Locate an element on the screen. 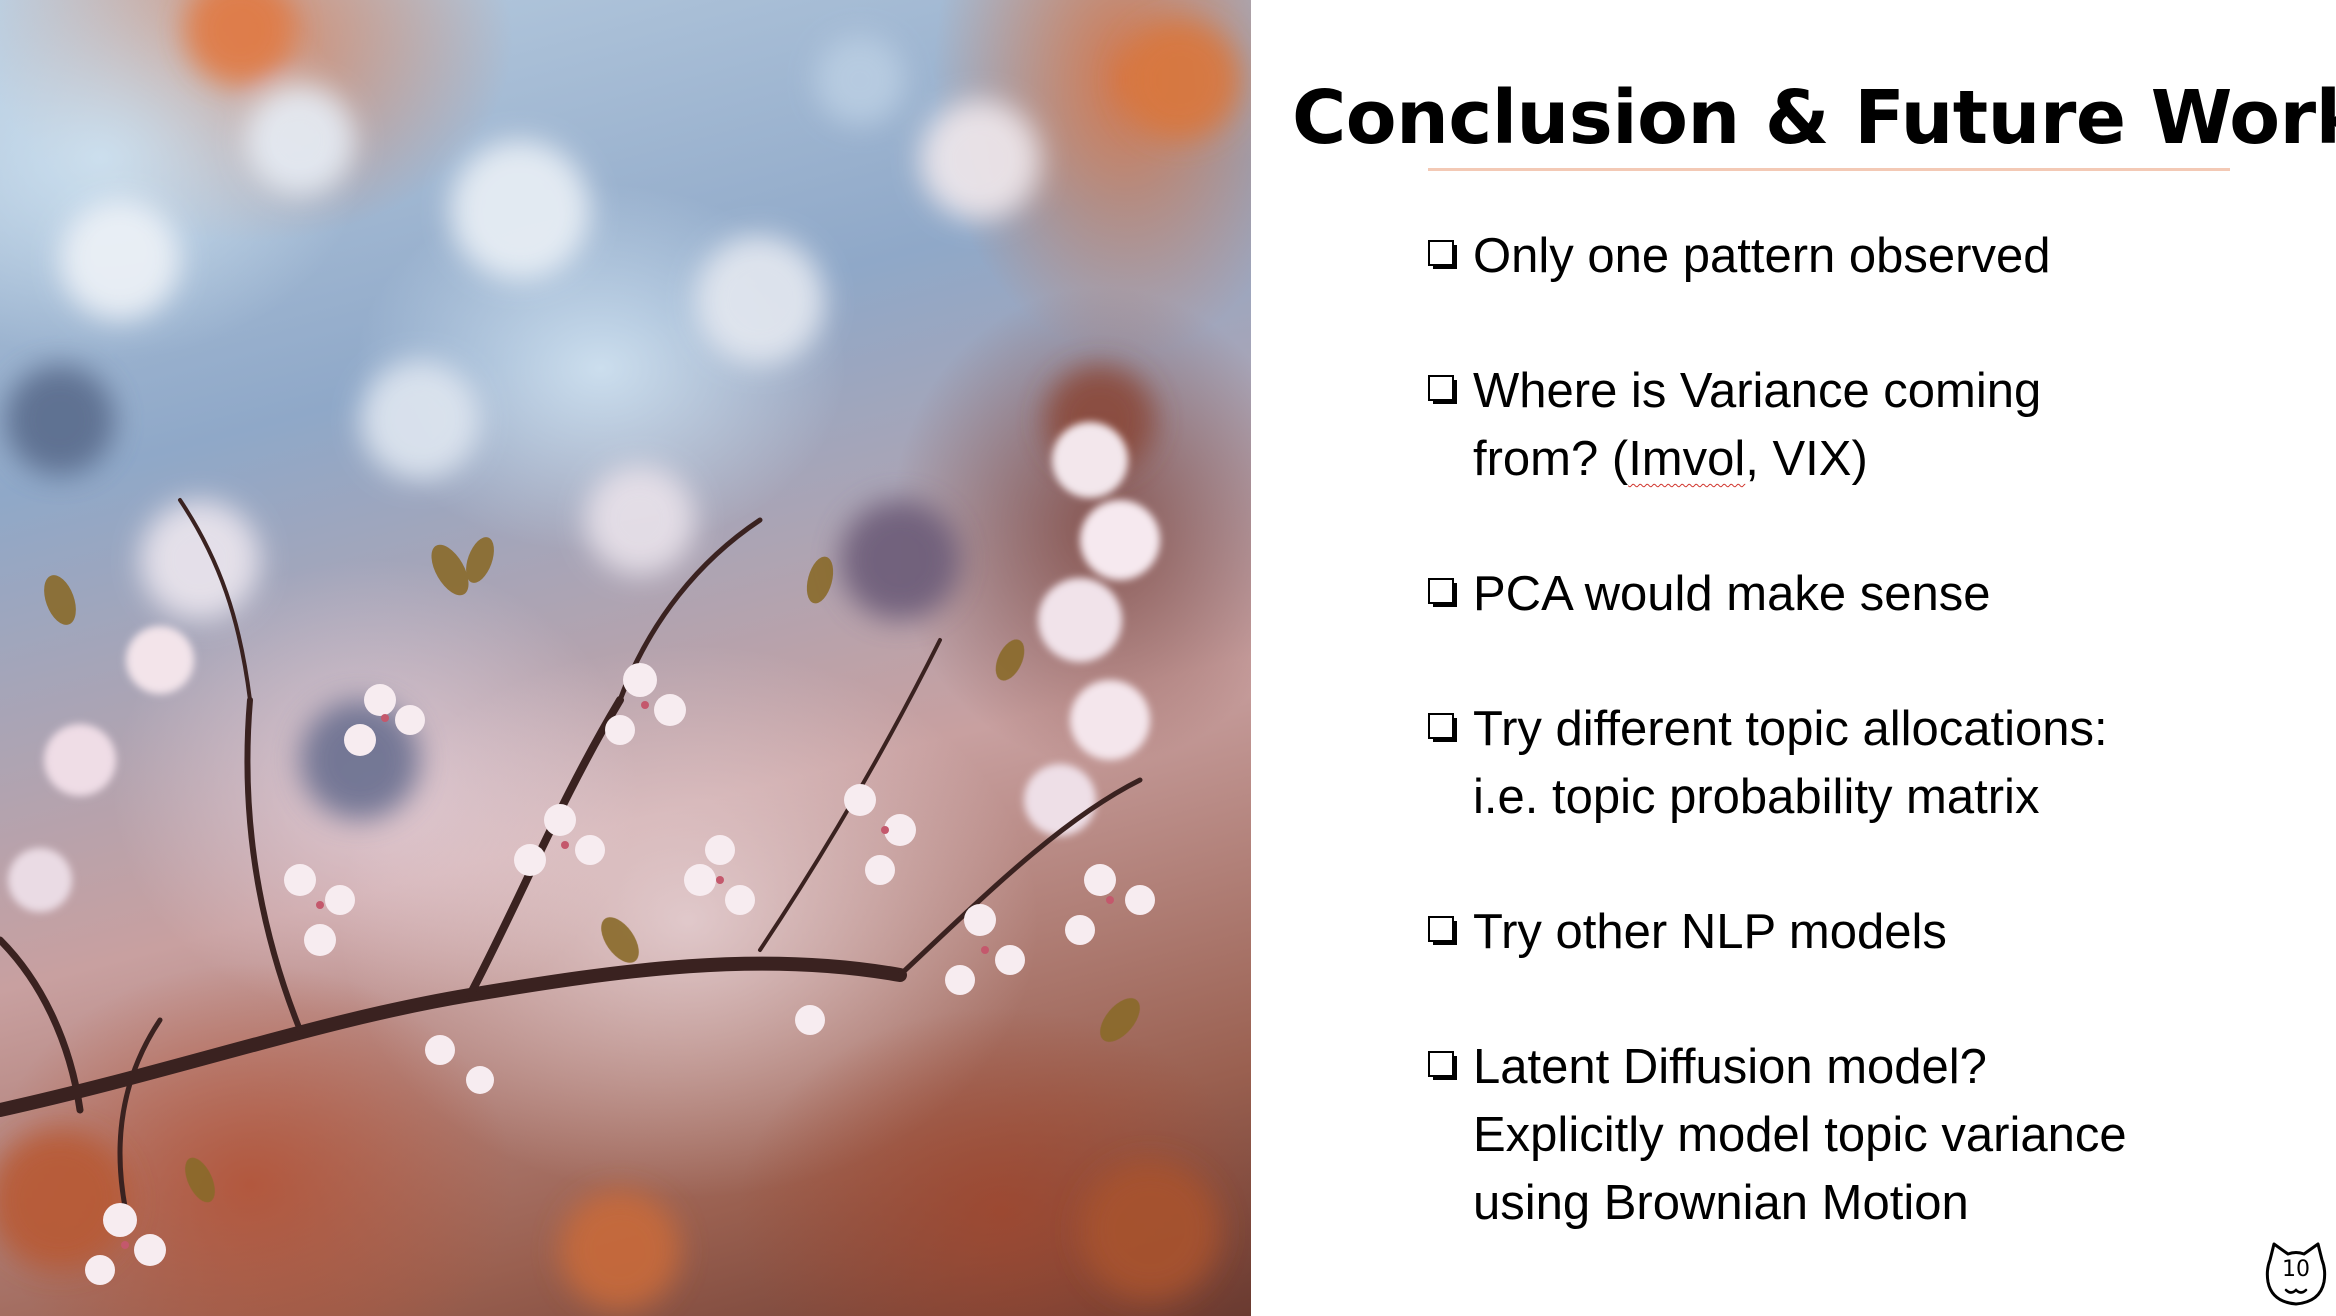 This screenshot has width=2336, height=1316. bullet-text: Only one pattern observed is located at coordinates (1762, 256).